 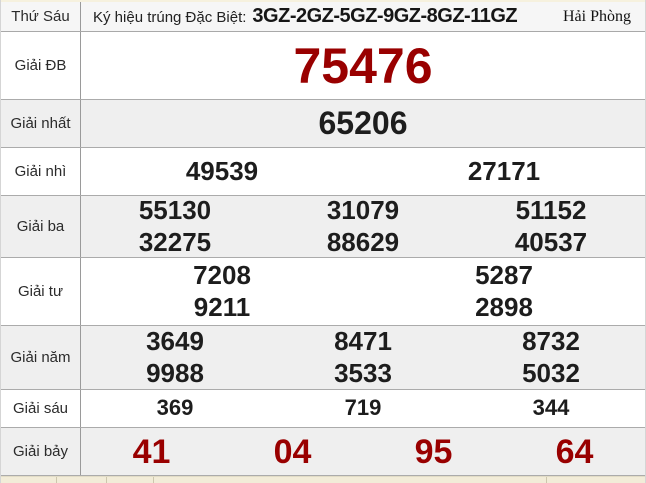 I want to click on number-line: 41 04 95 64, so click(x=363, y=452).